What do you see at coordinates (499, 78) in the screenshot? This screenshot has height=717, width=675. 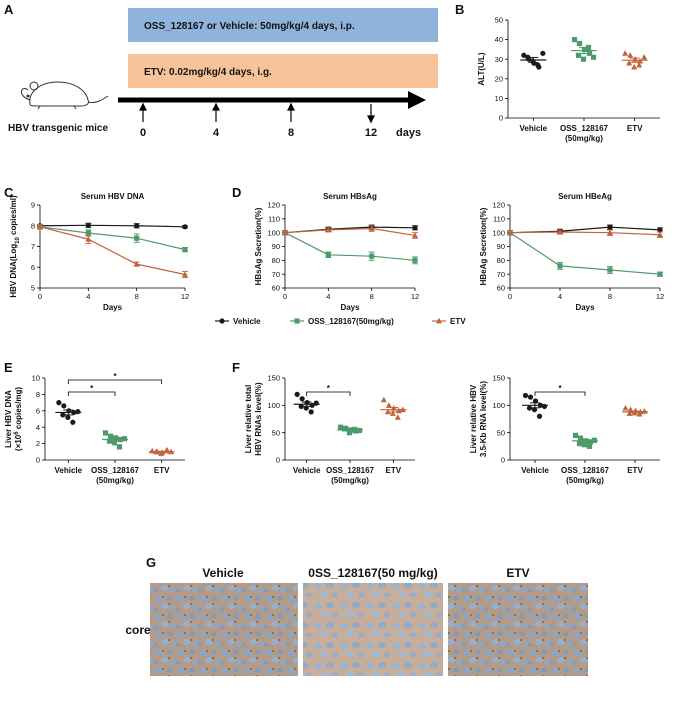 I see `y-tick-label: 20` at bounding box center [499, 78].